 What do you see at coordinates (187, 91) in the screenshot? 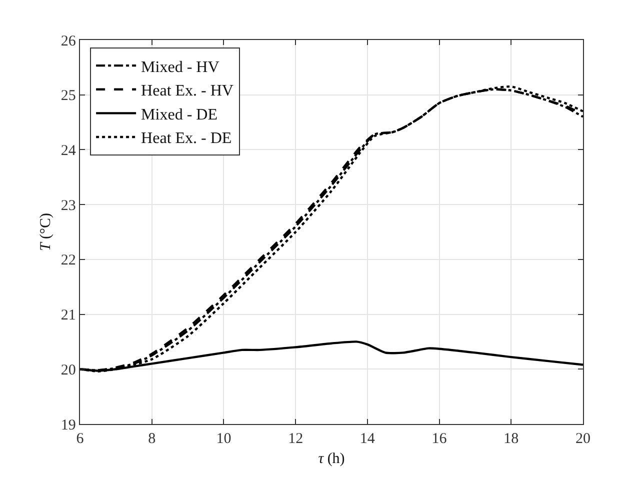
I see `legend-label: Heat Ex. - HV` at bounding box center [187, 91].